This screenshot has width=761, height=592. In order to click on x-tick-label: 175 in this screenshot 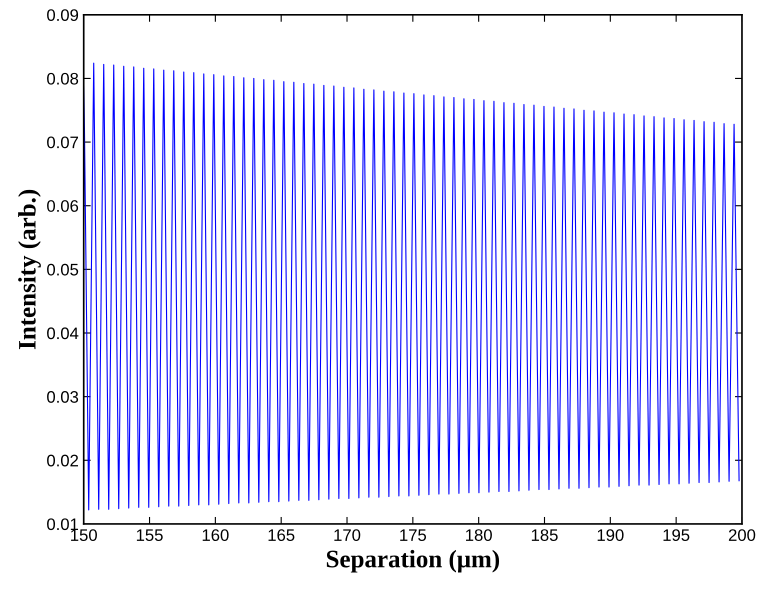, I will do `click(413, 535)`.